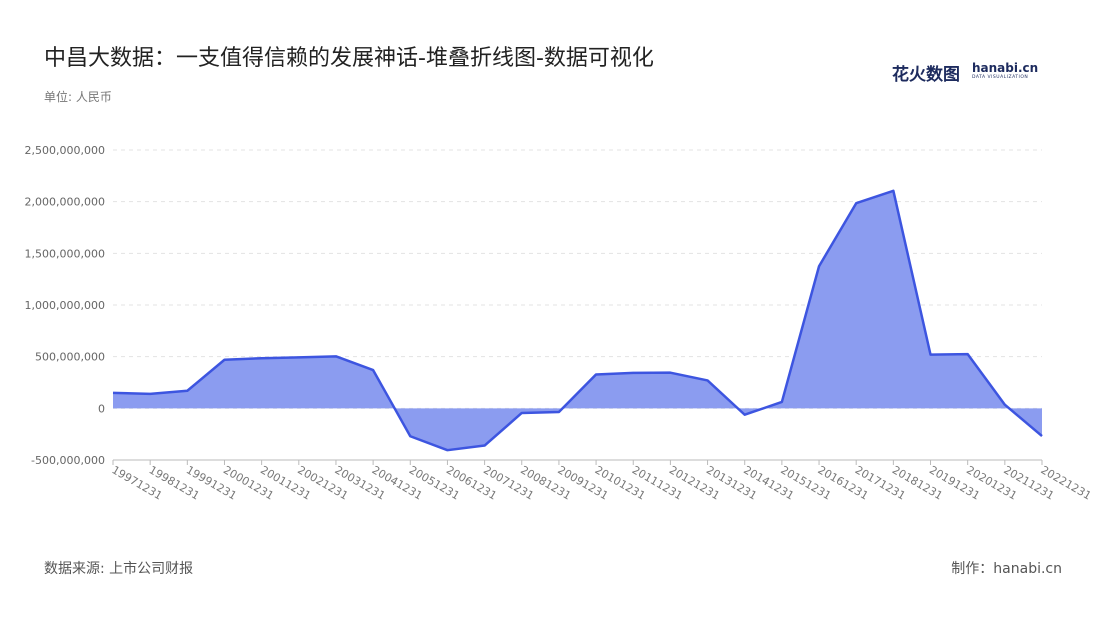 Image resolution: width=1100 pixels, height=620 pixels. I want to click on x-axis, so click(577, 462).